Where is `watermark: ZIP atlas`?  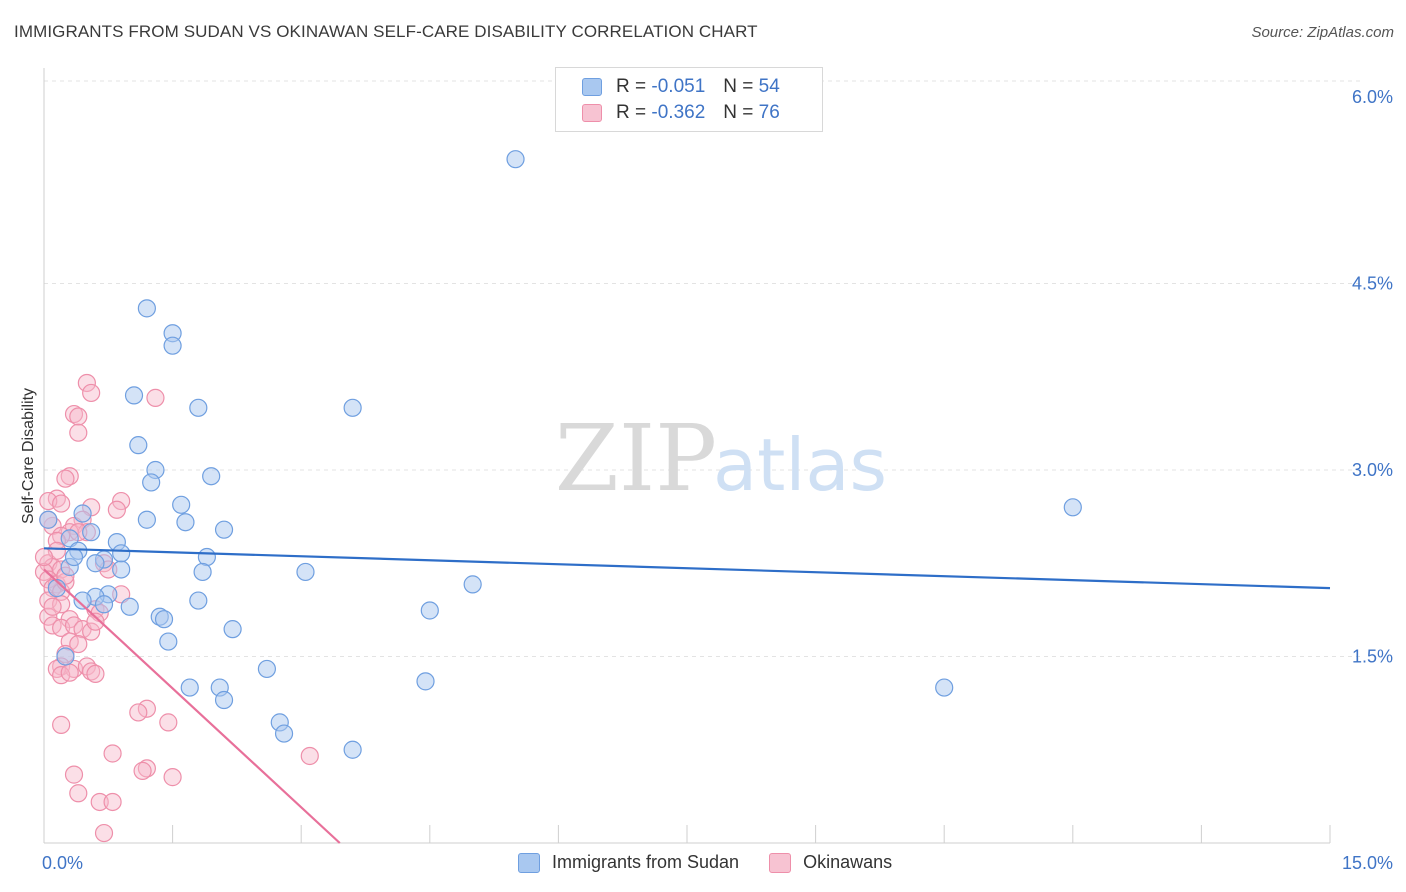 watermark: ZIP atlas is located at coordinates (721, 458).